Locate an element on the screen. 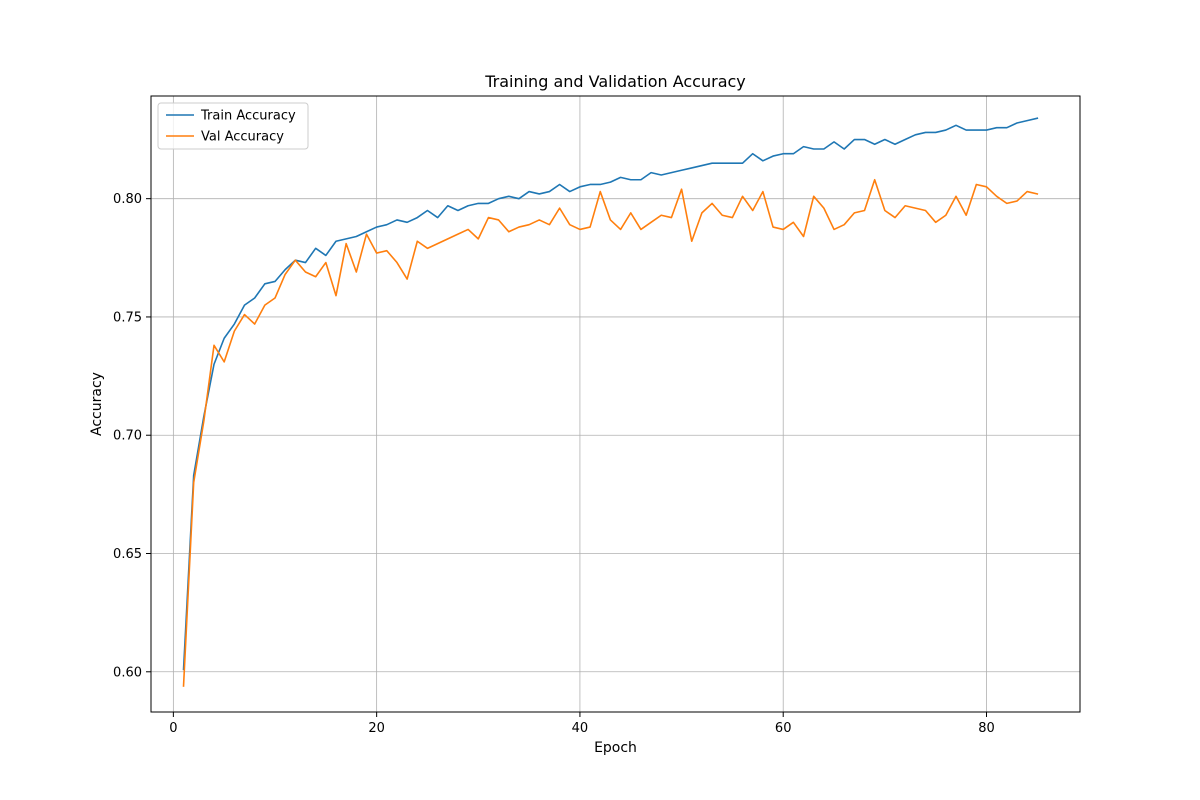 This screenshot has width=1200, height=800. x-axis-label: Epoch is located at coordinates (615, 748).